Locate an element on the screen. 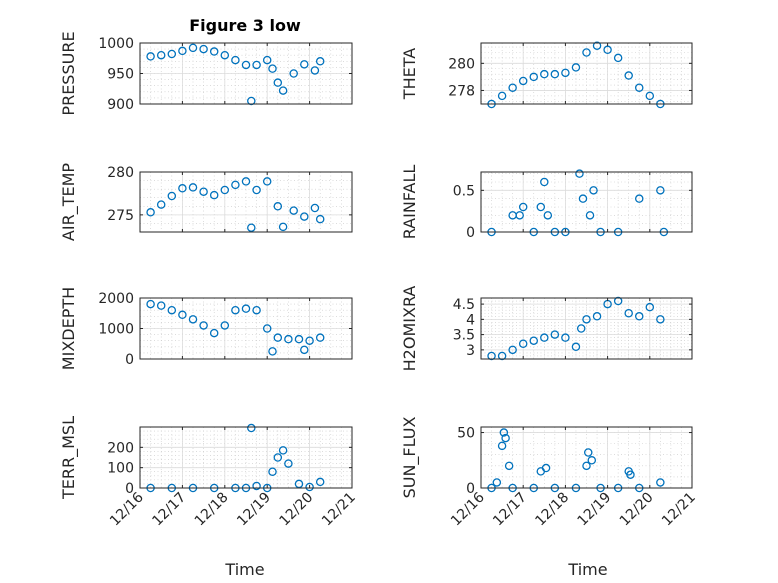  y-tick-label: 3.5 is located at coordinates (464, 336).